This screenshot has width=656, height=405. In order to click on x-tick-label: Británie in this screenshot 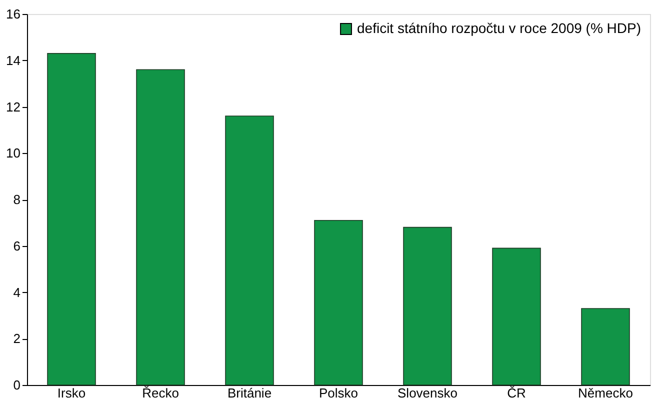, I will do `click(249, 393)`.